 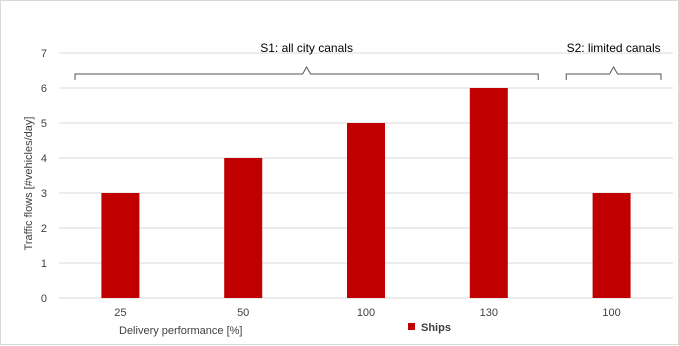 I want to click on y-tick-label: 3, so click(x=44, y=194).